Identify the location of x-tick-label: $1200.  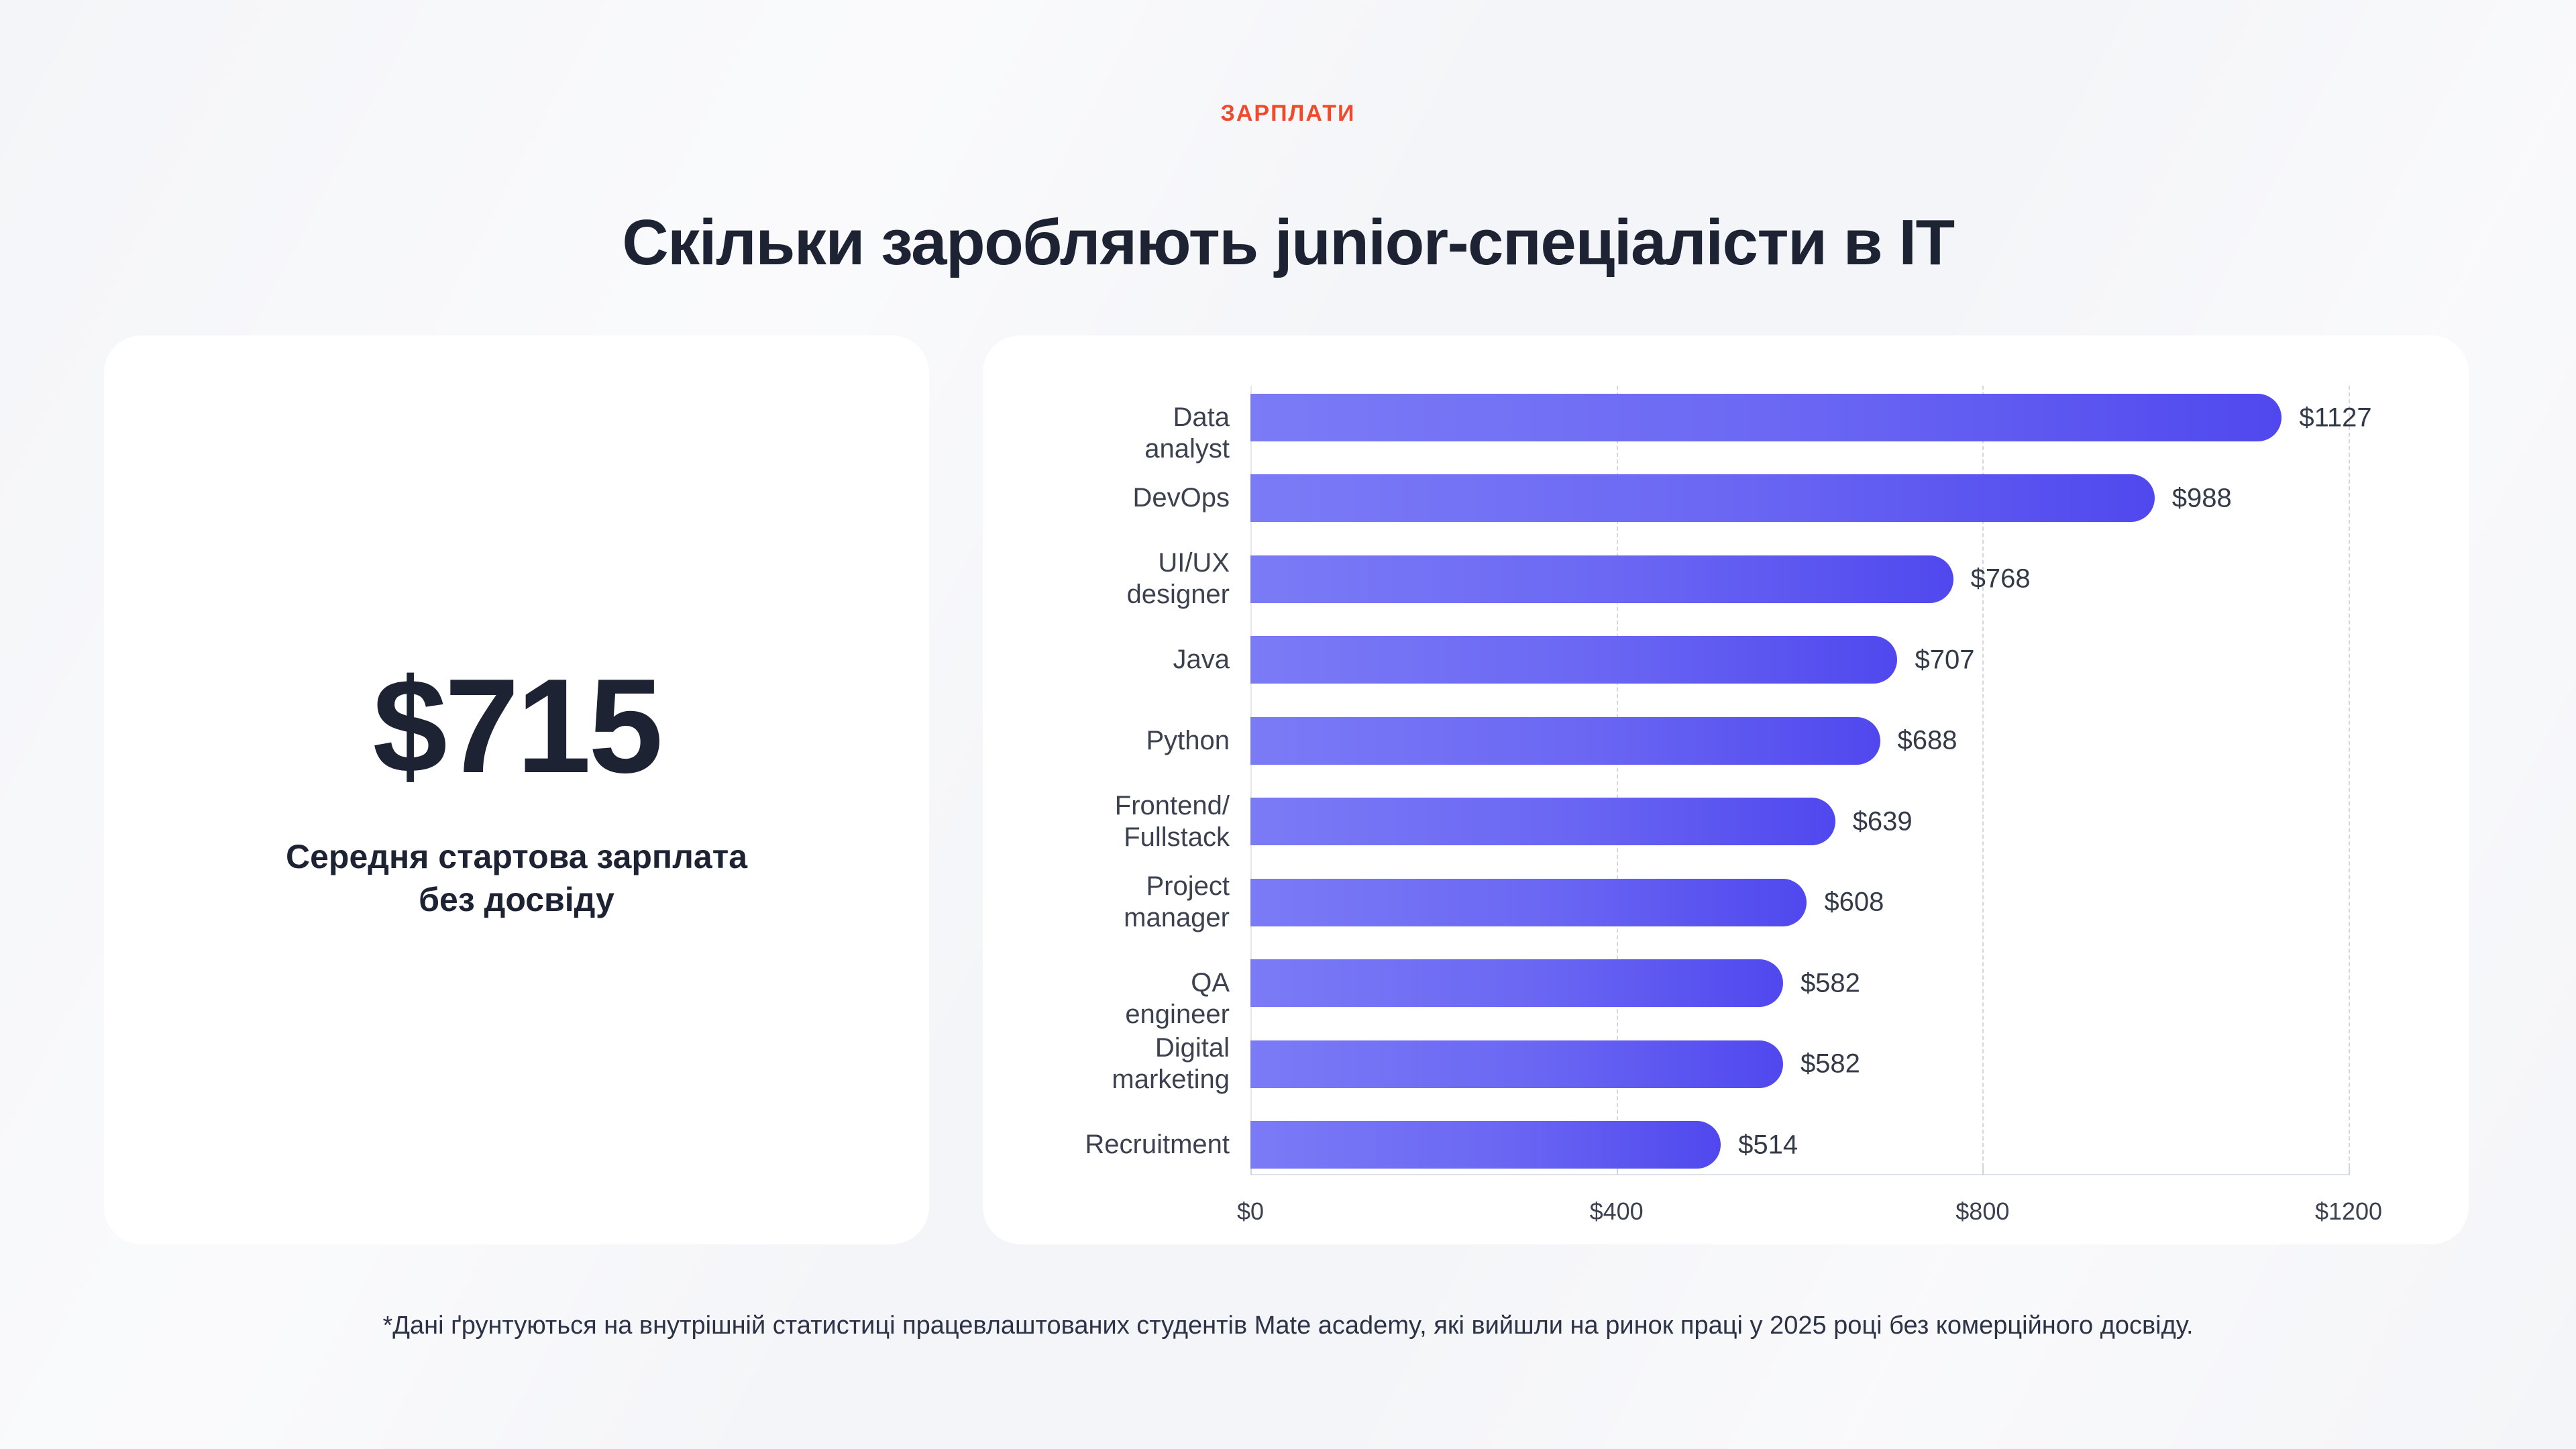
(2348, 1211).